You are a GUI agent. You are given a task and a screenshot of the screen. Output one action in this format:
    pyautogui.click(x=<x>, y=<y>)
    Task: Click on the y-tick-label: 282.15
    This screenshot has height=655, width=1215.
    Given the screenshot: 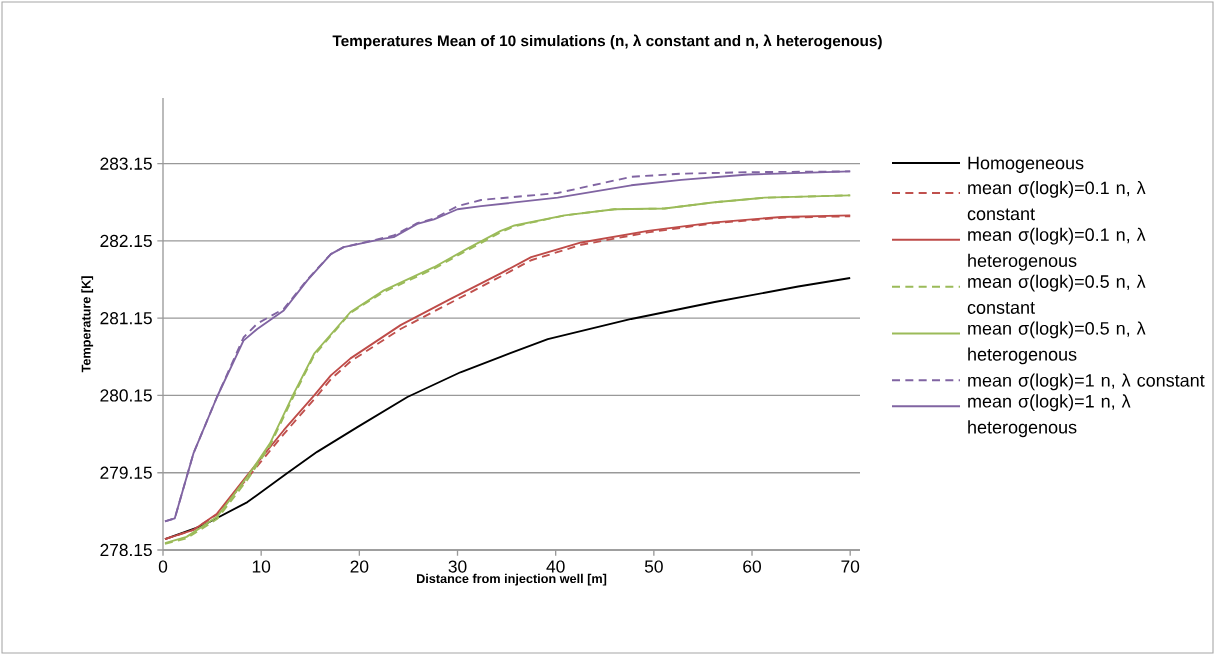 What is the action you would take?
    pyautogui.click(x=126, y=241)
    